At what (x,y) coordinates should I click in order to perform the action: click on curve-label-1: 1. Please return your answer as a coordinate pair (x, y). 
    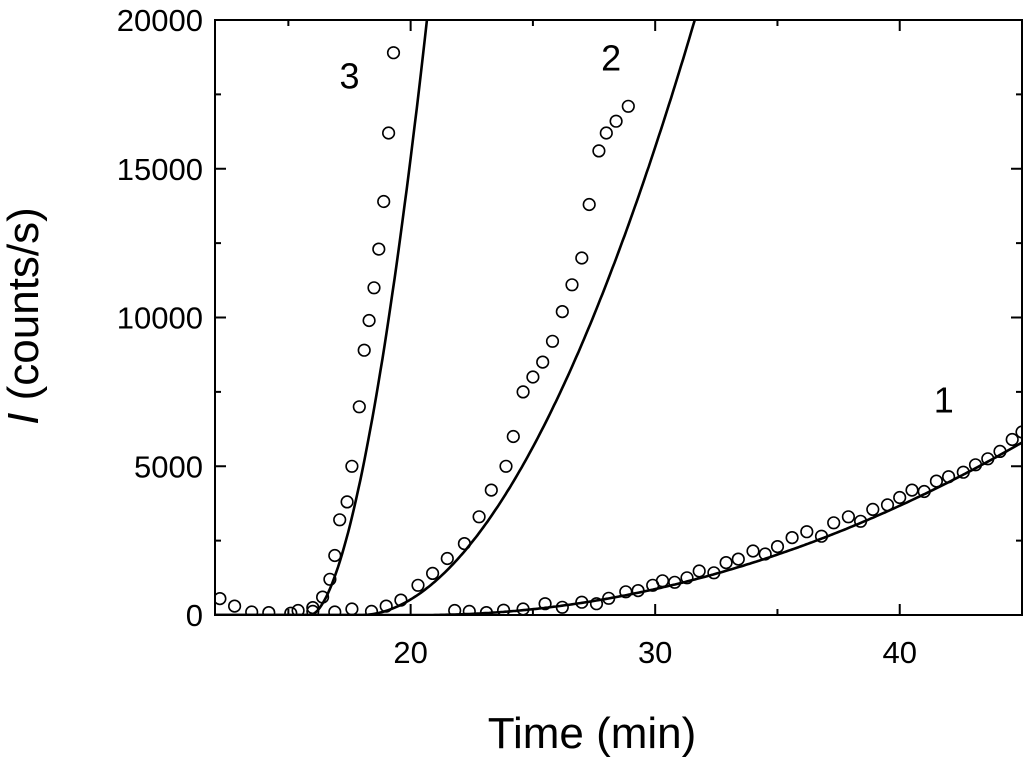
    Looking at the image, I should click on (944, 400).